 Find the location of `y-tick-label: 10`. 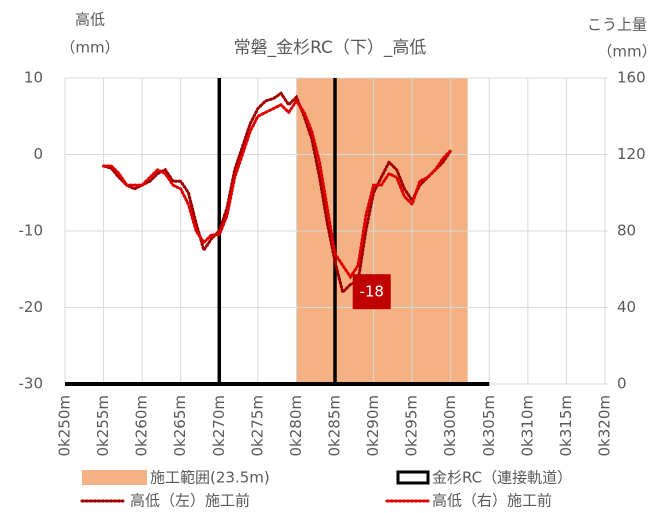

y-tick-label: 10 is located at coordinates (33, 78).